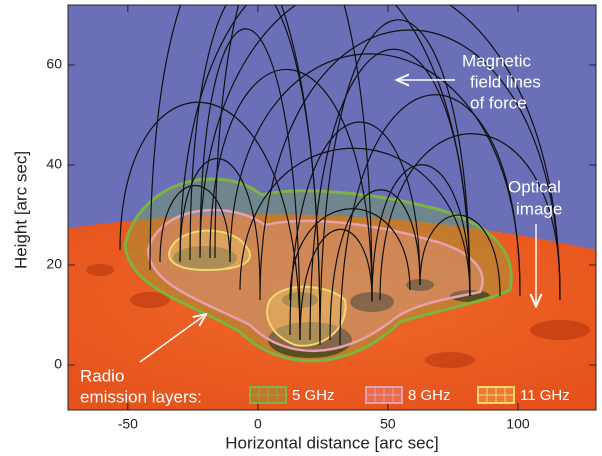  What do you see at coordinates (20, 210) in the screenshot?
I see `y-axis-label: Height [arc sec]` at bounding box center [20, 210].